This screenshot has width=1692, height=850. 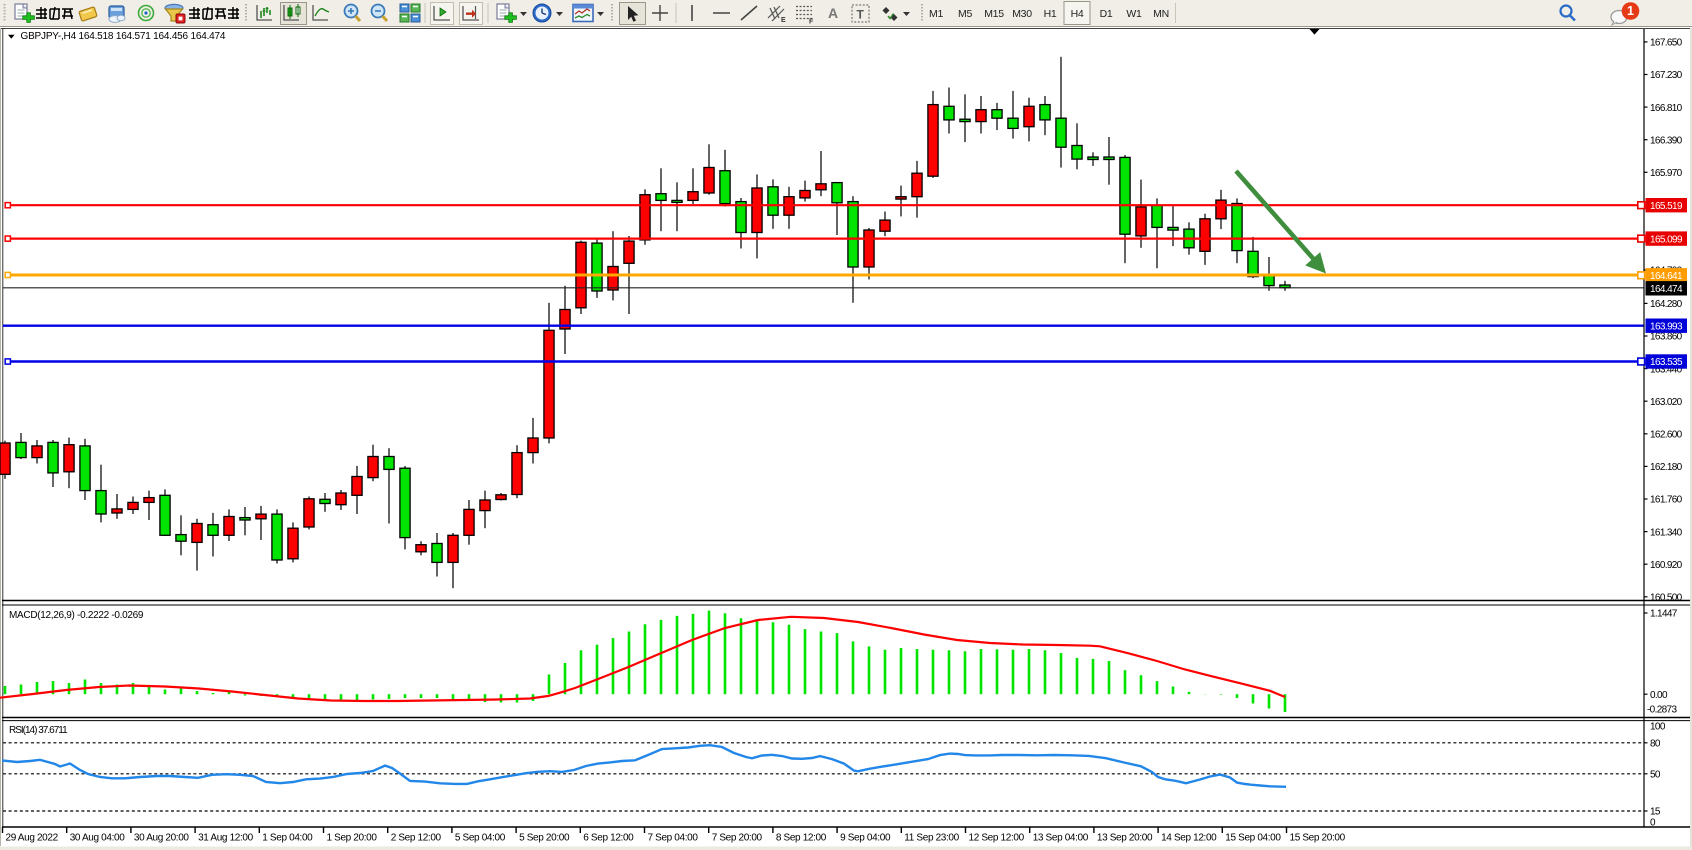 I want to click on svg-text: 166.390, so click(x=1666, y=140).